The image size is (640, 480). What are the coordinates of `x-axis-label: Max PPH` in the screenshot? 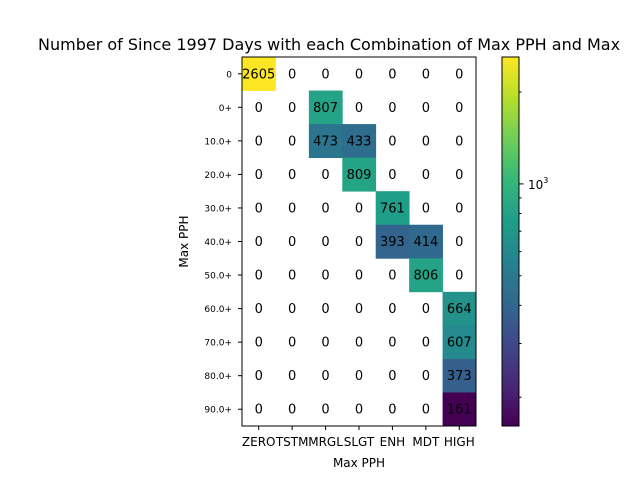 It's located at (359, 463).